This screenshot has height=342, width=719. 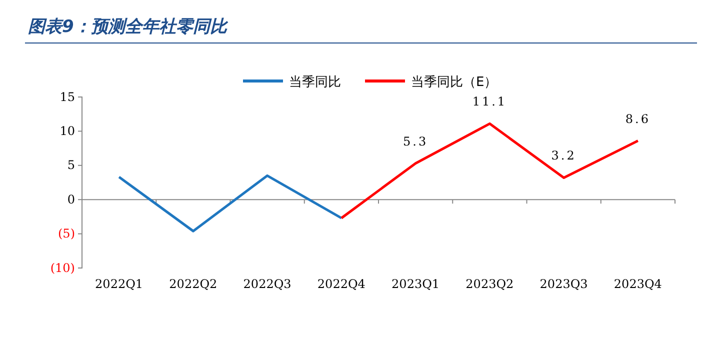 I want to click on x-tick-label: 2023Q4, so click(x=638, y=284).